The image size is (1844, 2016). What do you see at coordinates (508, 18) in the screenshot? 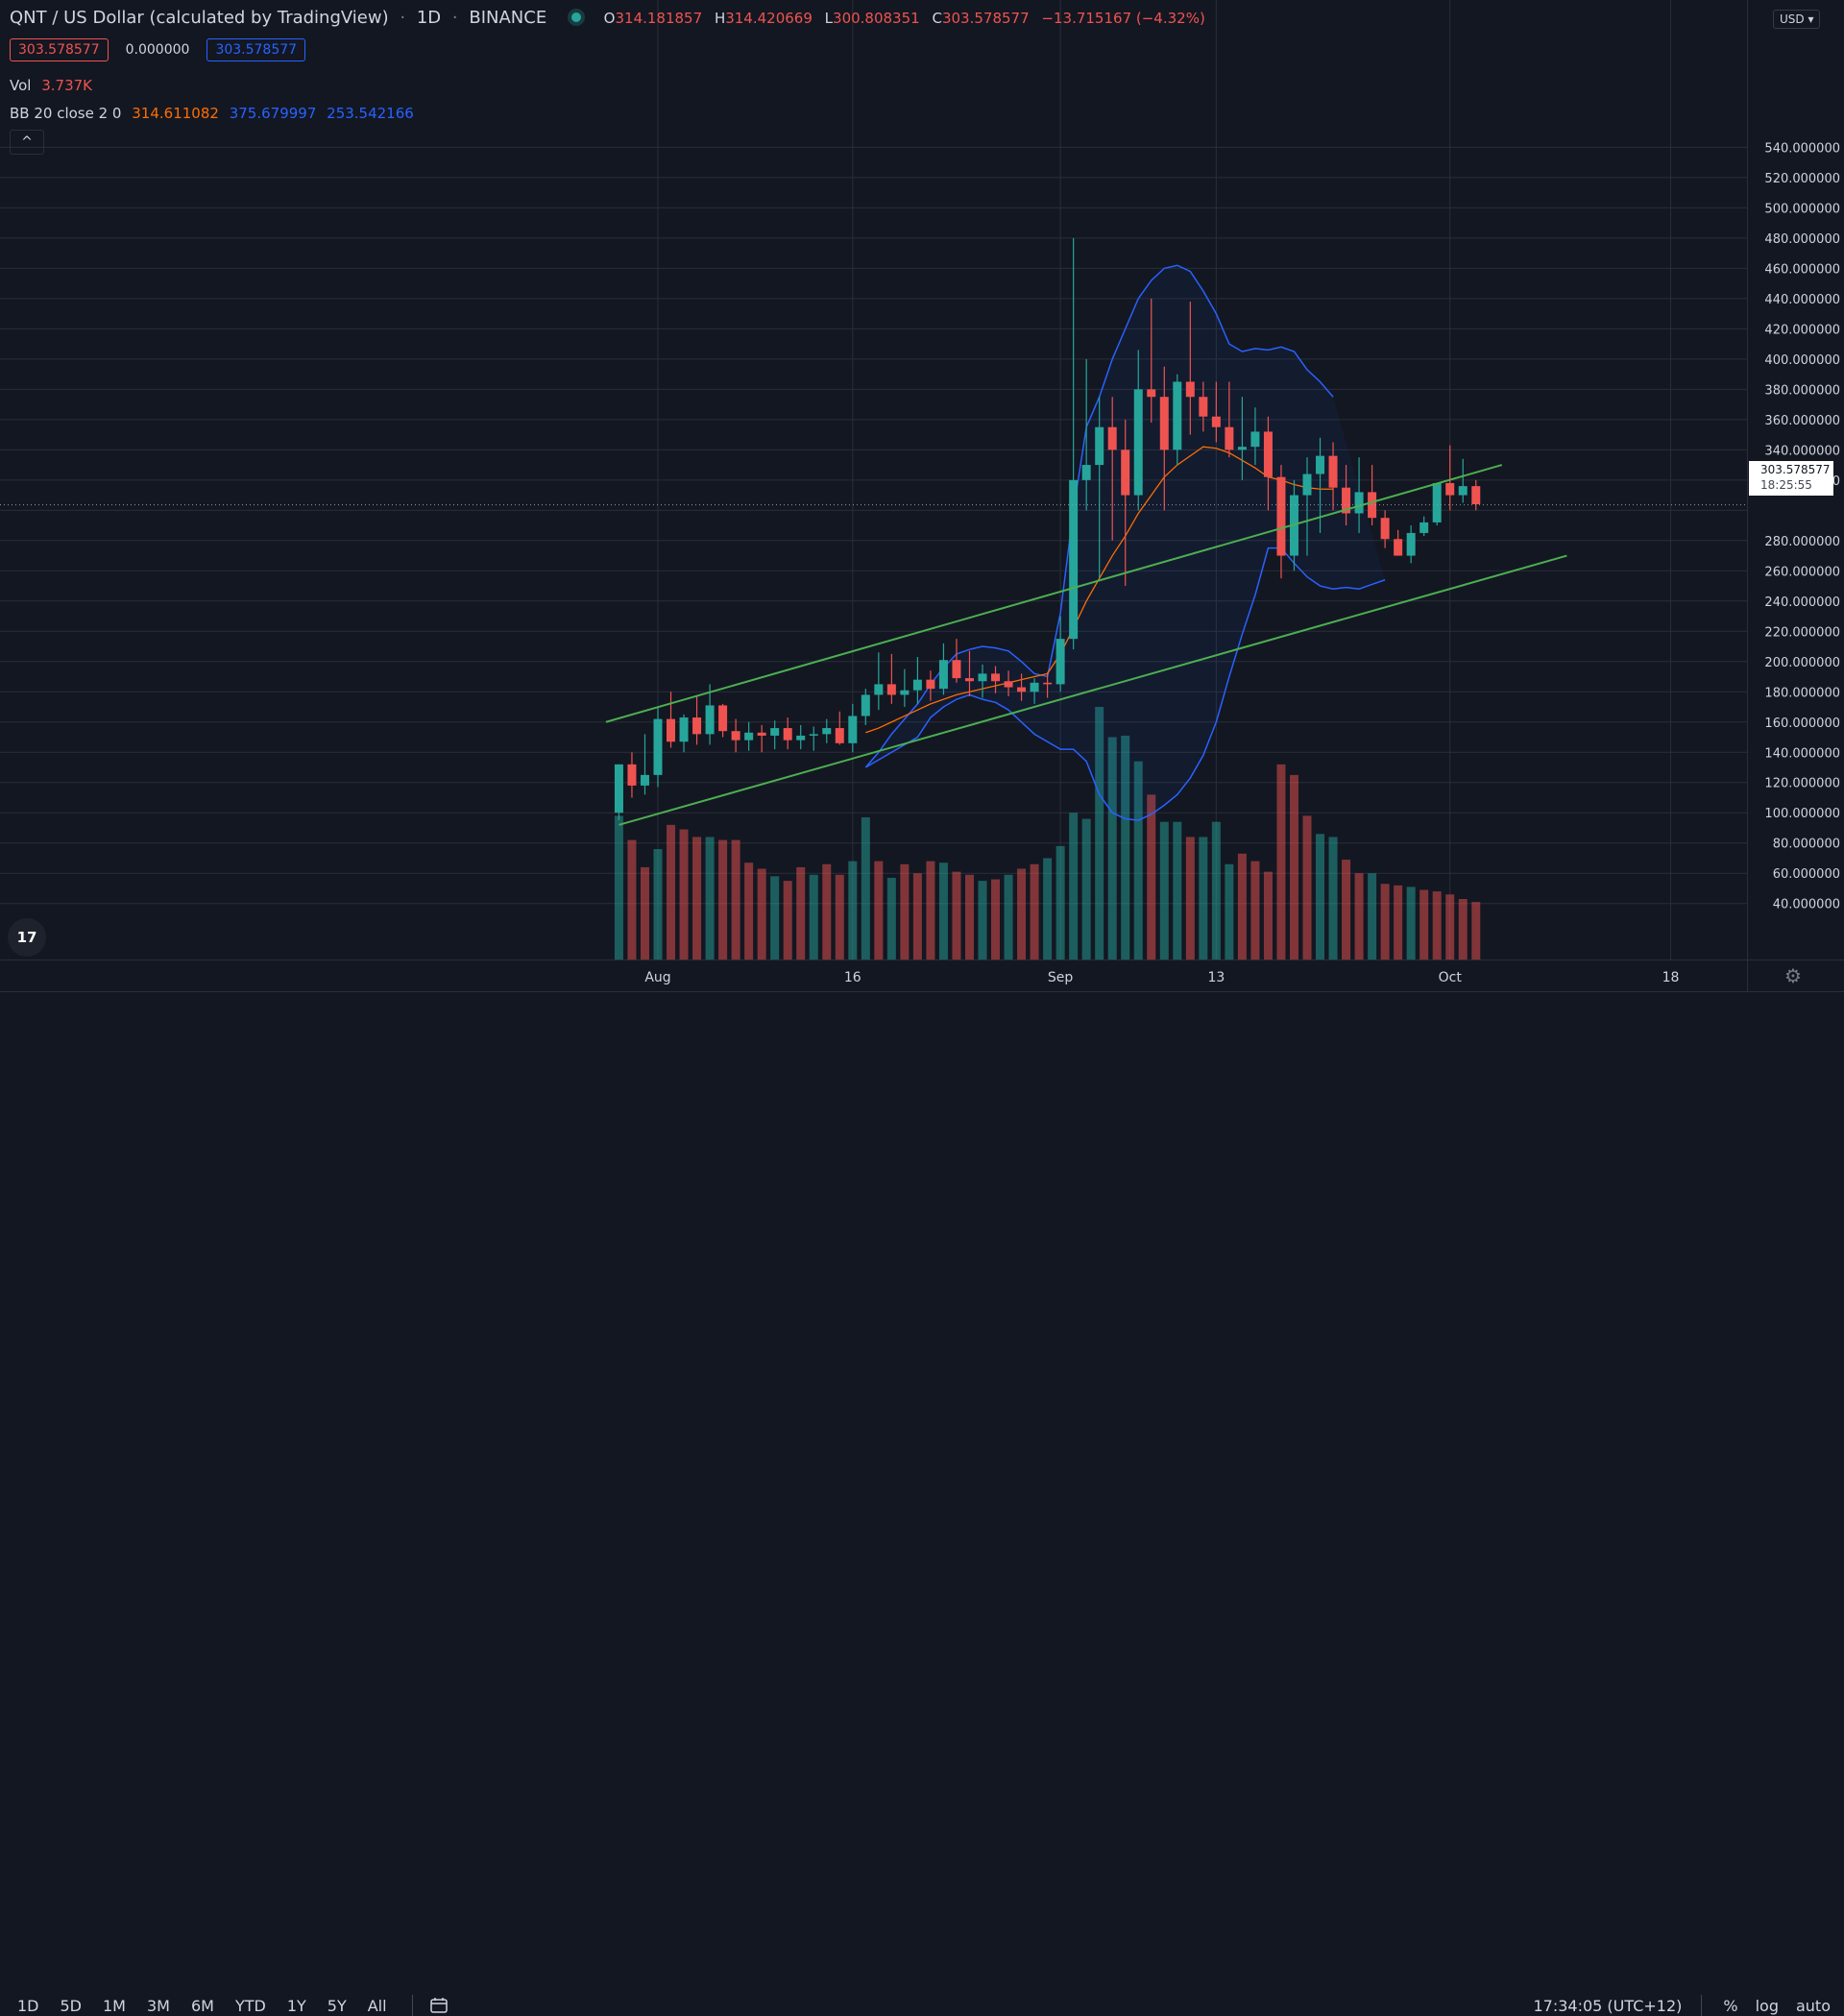
I see `exchange-label: BINANCE` at bounding box center [508, 18].